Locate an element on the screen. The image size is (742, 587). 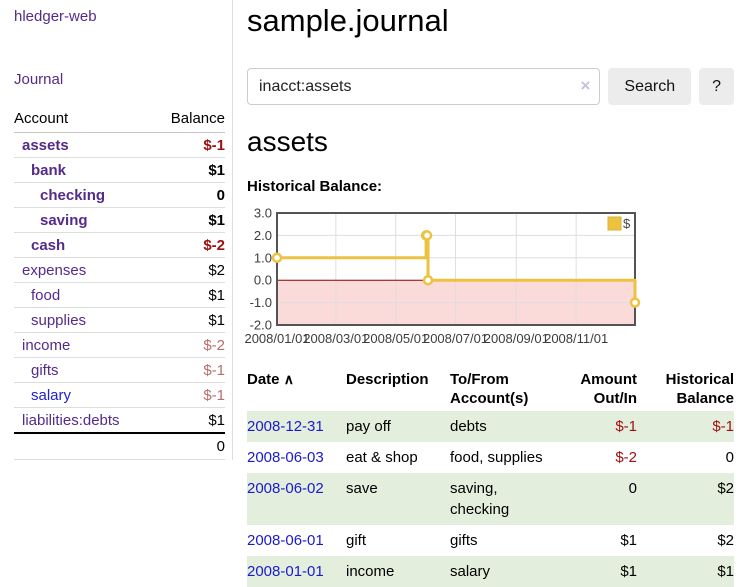
column-header-amount: Amount Out/In is located at coordinates (608, 389).